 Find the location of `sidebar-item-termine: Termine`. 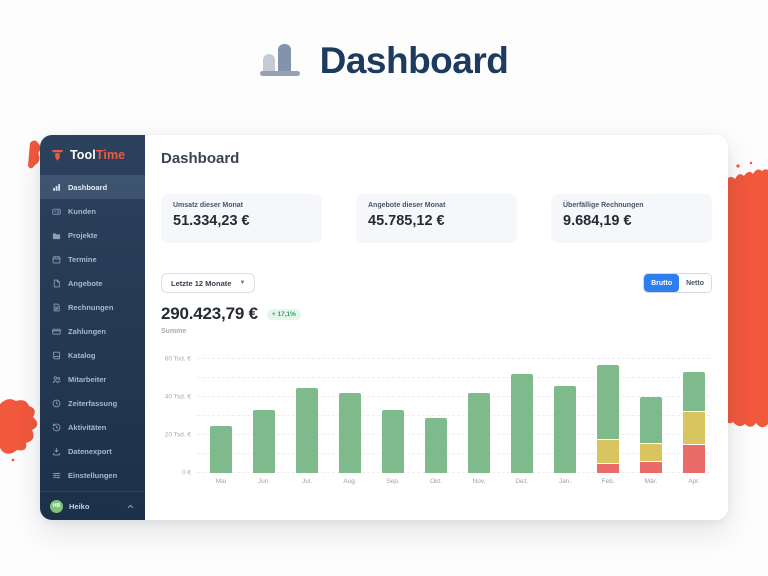

sidebar-item-termine: Termine is located at coordinates (92, 259).